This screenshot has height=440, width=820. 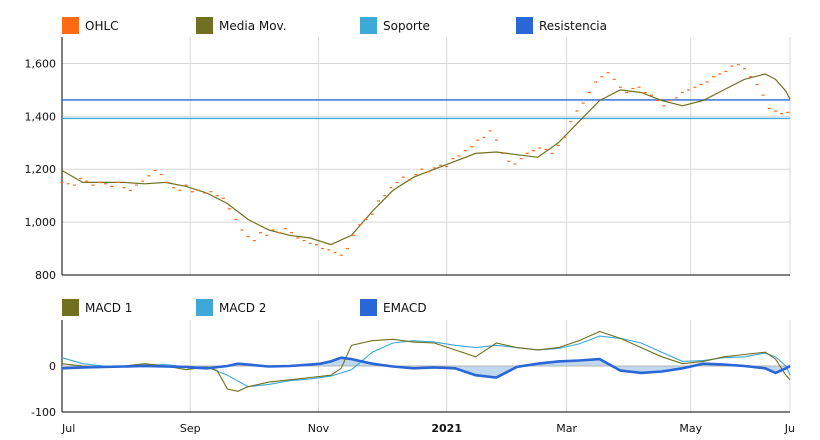 What do you see at coordinates (253, 26) in the screenshot?
I see `price-legend-label: Media Mov.` at bounding box center [253, 26].